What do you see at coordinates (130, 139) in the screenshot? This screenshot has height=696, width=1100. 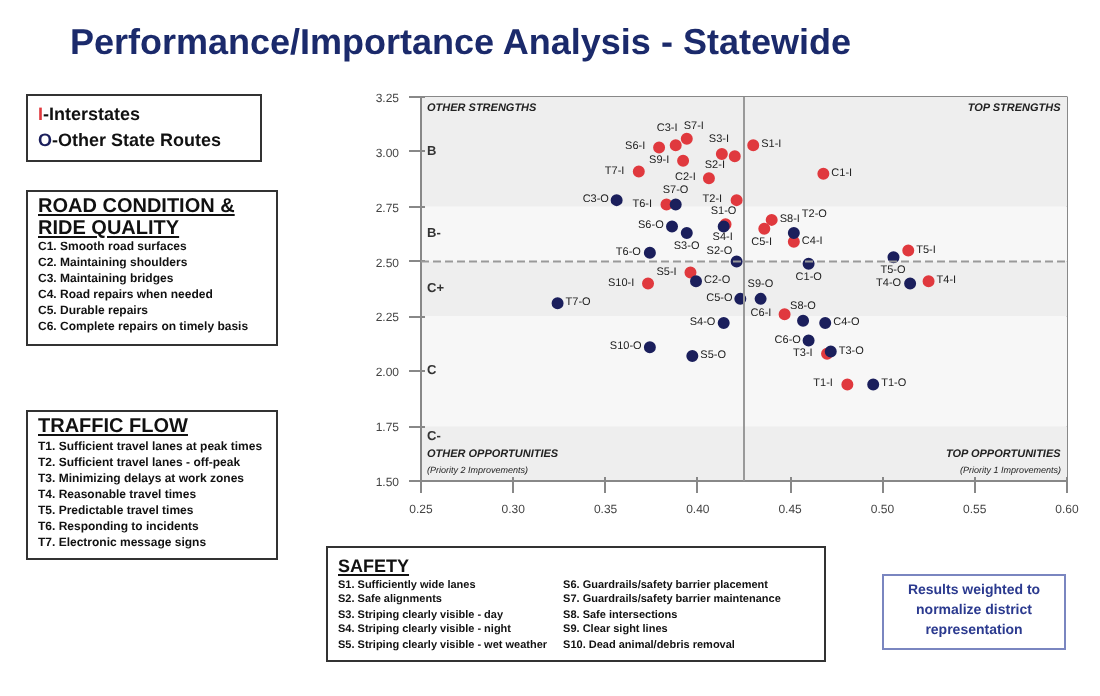 I see `text: O-Other State Routes` at bounding box center [130, 139].